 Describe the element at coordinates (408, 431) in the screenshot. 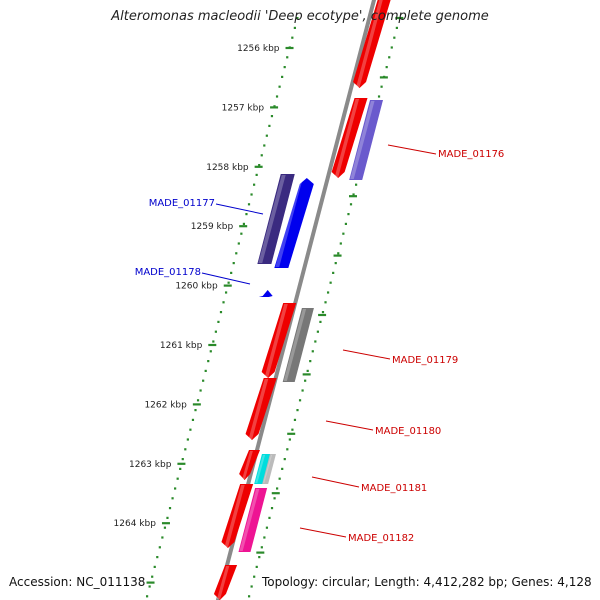

I see `gene-label-made-01180: MADE_01180` at that location.